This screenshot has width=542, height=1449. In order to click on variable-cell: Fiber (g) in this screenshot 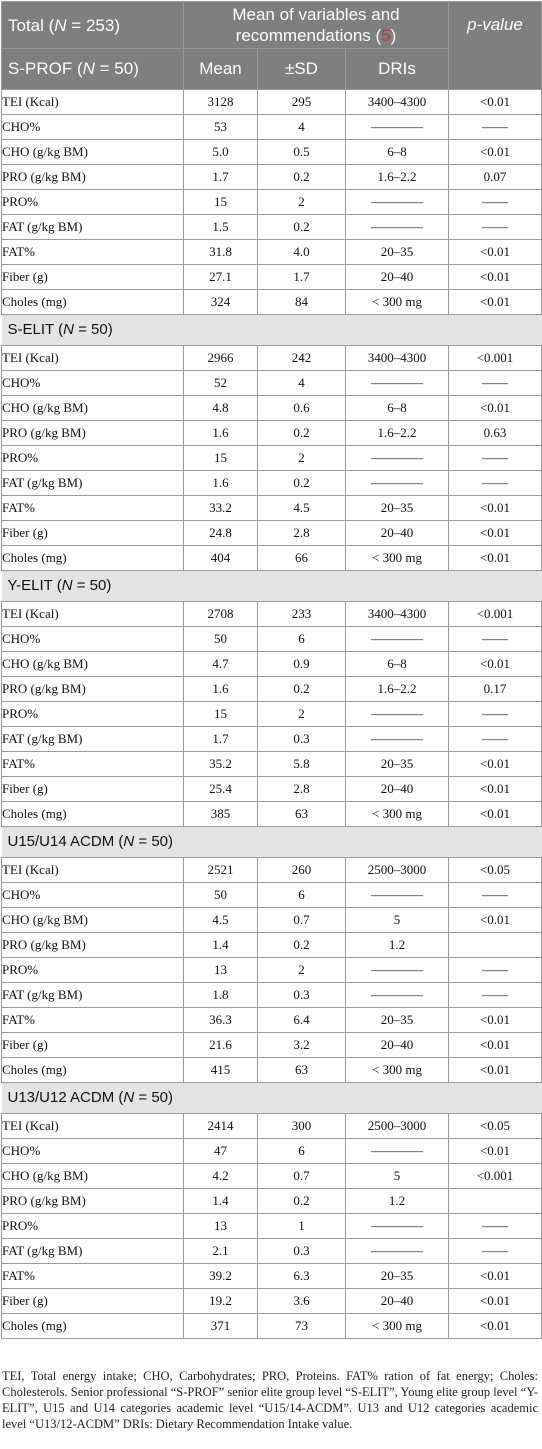, I will do `click(92, 533)`.